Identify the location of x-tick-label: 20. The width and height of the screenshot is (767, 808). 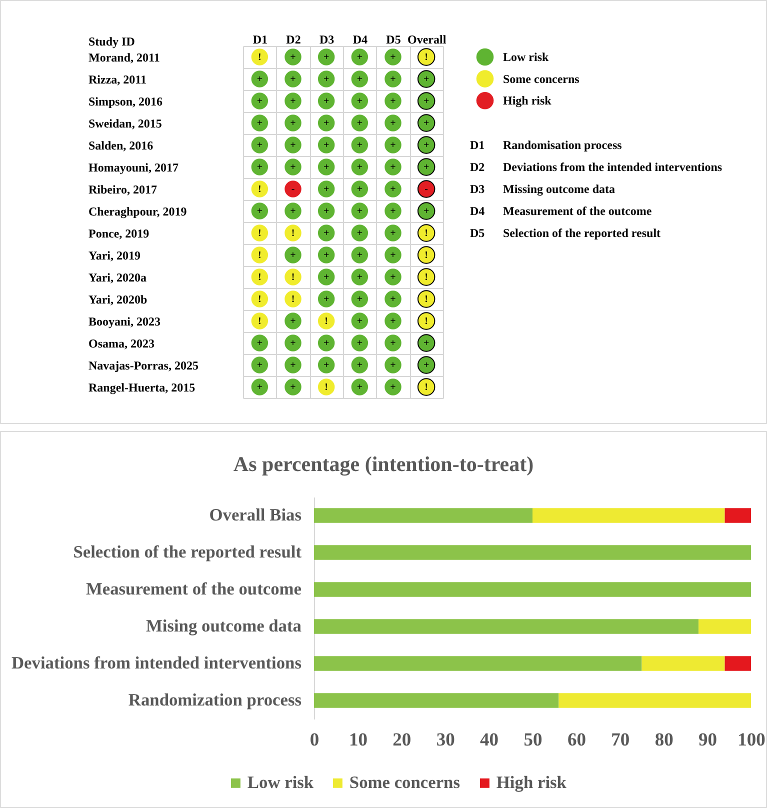
(402, 740).